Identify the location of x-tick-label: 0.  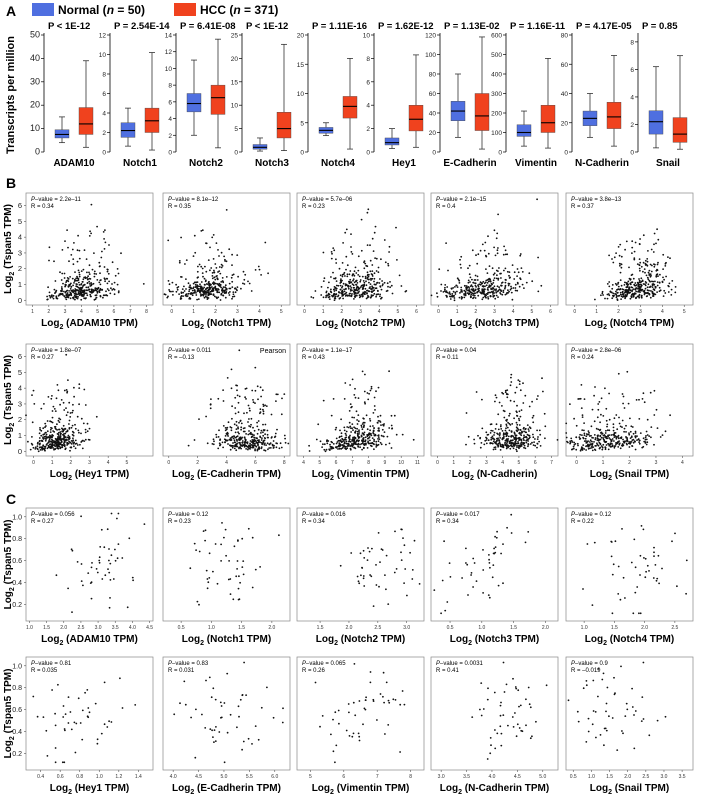
(576, 463).